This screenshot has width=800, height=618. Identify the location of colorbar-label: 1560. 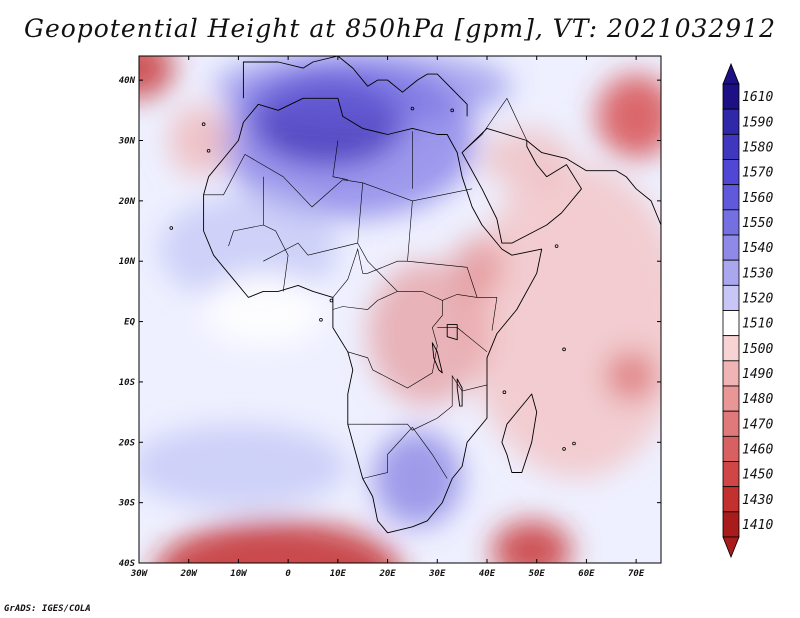
(757, 198).